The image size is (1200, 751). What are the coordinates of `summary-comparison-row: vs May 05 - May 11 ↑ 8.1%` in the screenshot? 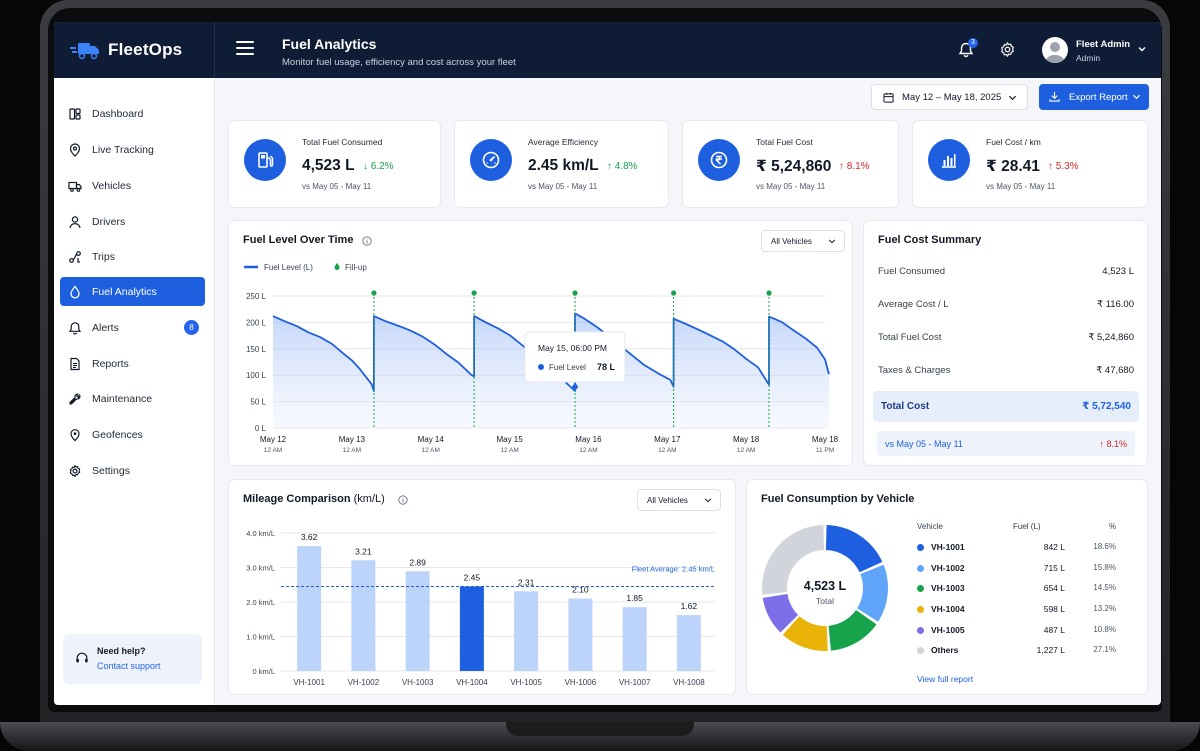 It's located at (1006, 443).